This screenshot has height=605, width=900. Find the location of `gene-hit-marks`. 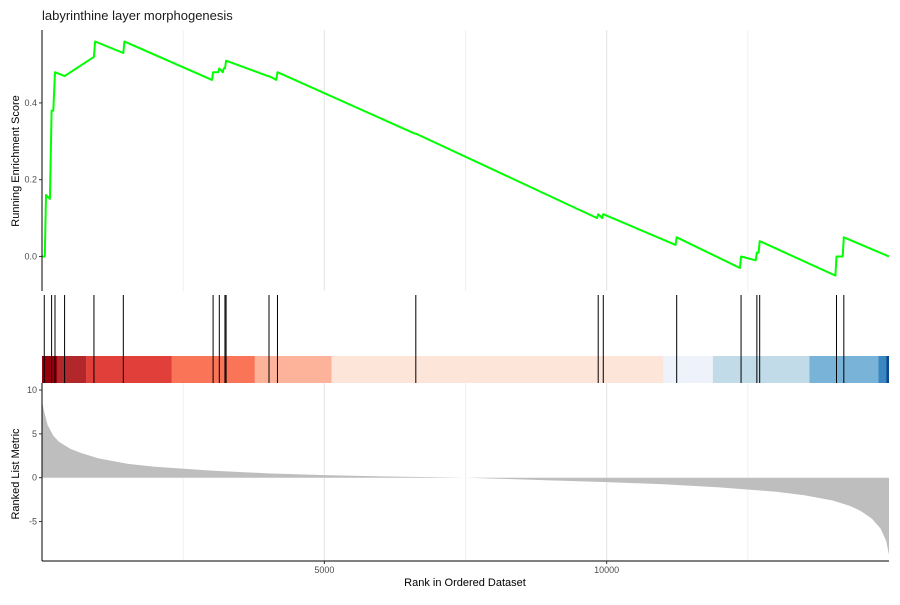

gene-hit-marks is located at coordinates (444, 339).